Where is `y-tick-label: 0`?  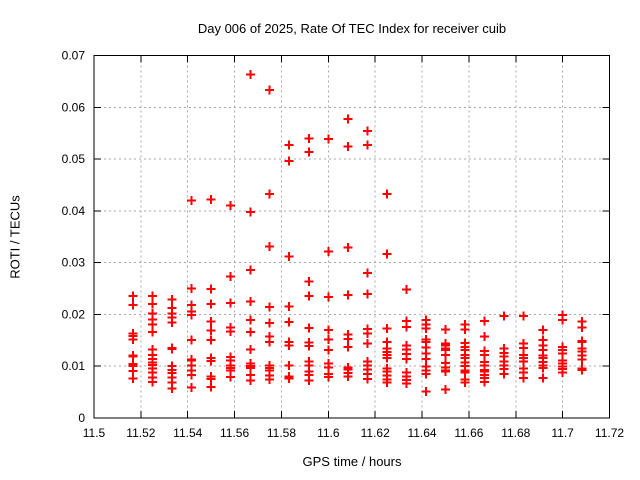
y-tick-label: 0 is located at coordinates (81, 418).